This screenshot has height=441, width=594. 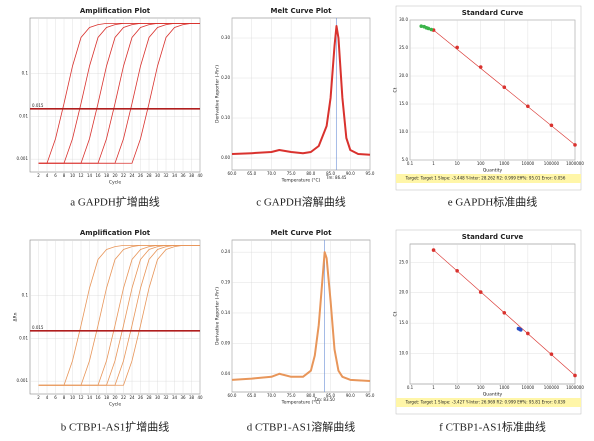 I want to click on x-tick-label: 30, so click(x=158, y=397).